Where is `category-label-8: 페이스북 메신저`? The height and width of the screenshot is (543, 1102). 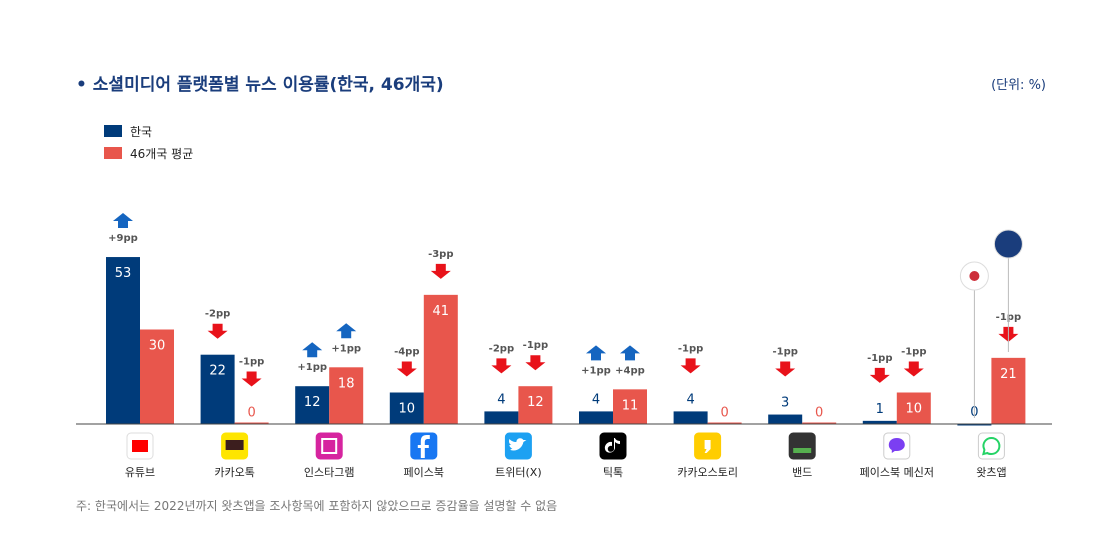 category-label-8: 페이스북 메신저 is located at coordinates (897, 472).